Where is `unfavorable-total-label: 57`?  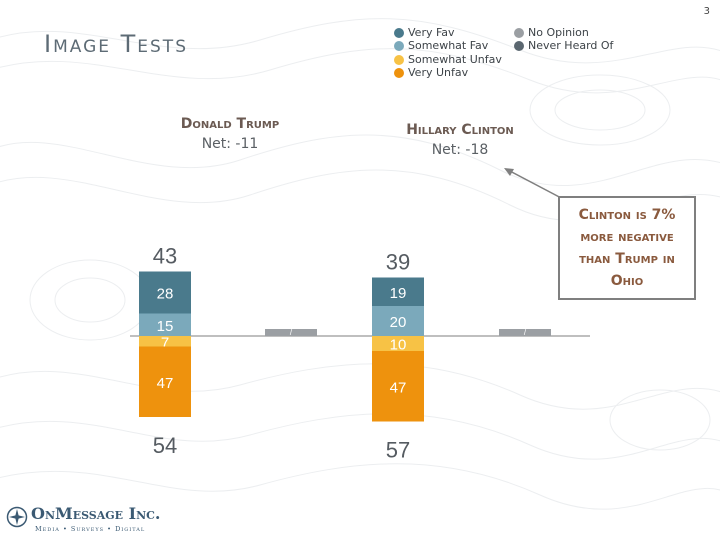 unfavorable-total-label: 57 is located at coordinates (398, 450).